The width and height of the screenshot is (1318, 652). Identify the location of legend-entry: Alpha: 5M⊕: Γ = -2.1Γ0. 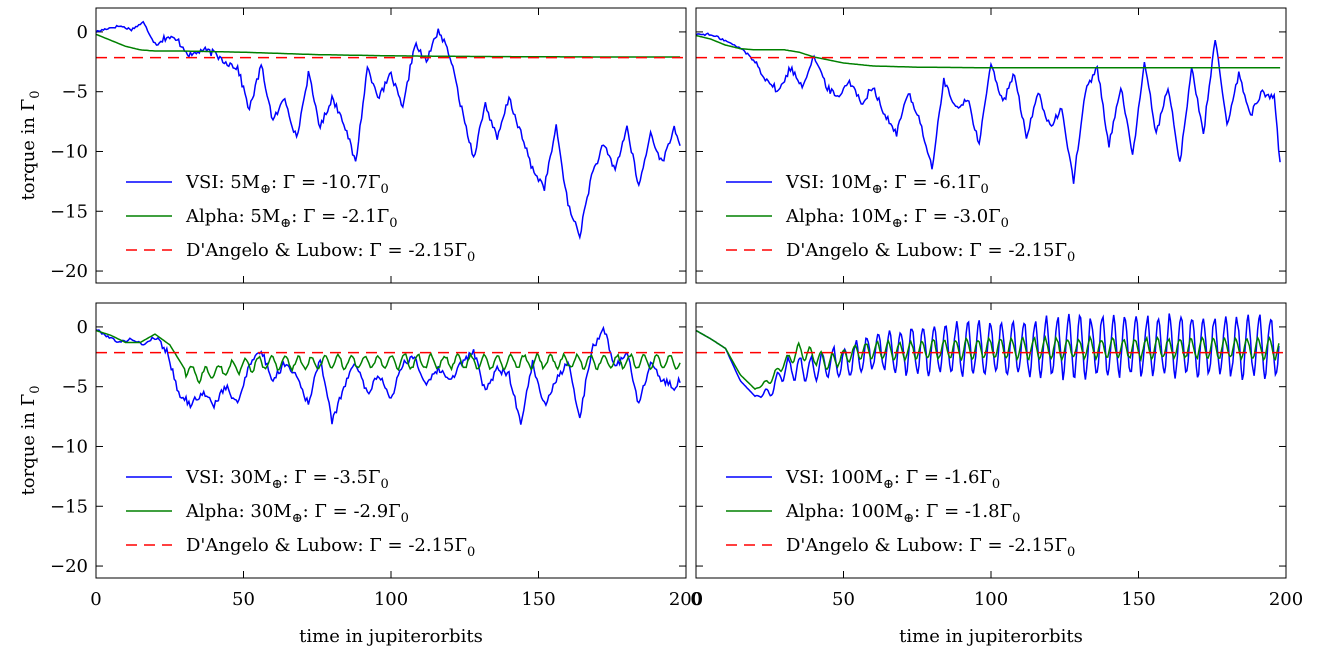
(291, 218).